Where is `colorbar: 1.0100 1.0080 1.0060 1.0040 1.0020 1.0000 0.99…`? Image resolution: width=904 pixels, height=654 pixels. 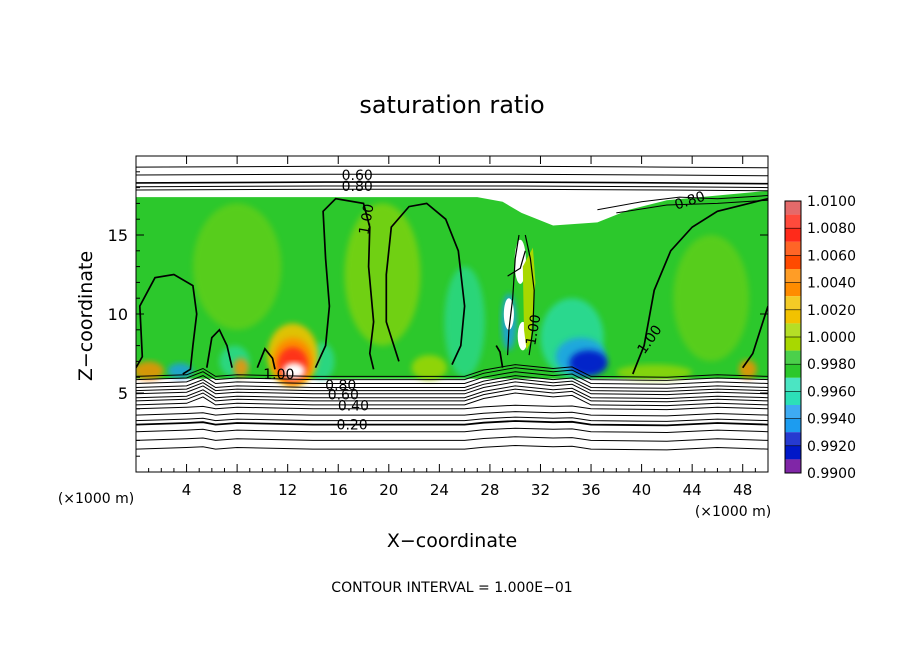 colorbar: 1.0100 1.0080 1.0060 1.0040 1.0020 1.0000 0.99… is located at coordinates (820, 338).